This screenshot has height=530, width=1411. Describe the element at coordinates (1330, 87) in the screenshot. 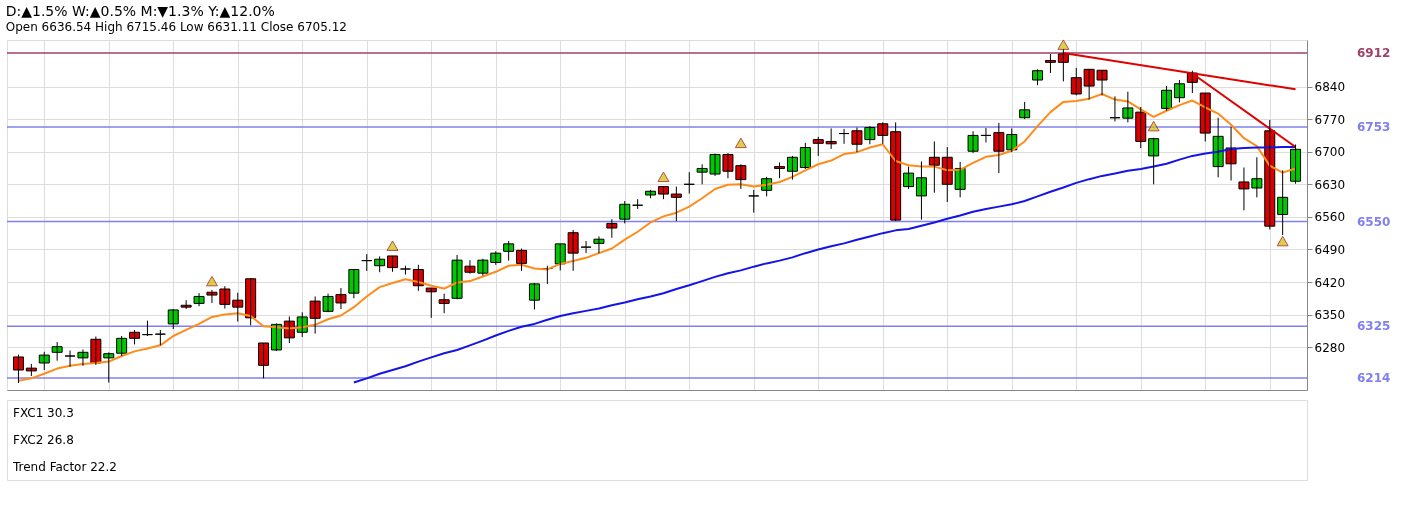

I see `y-tick-label: 6840` at that location.